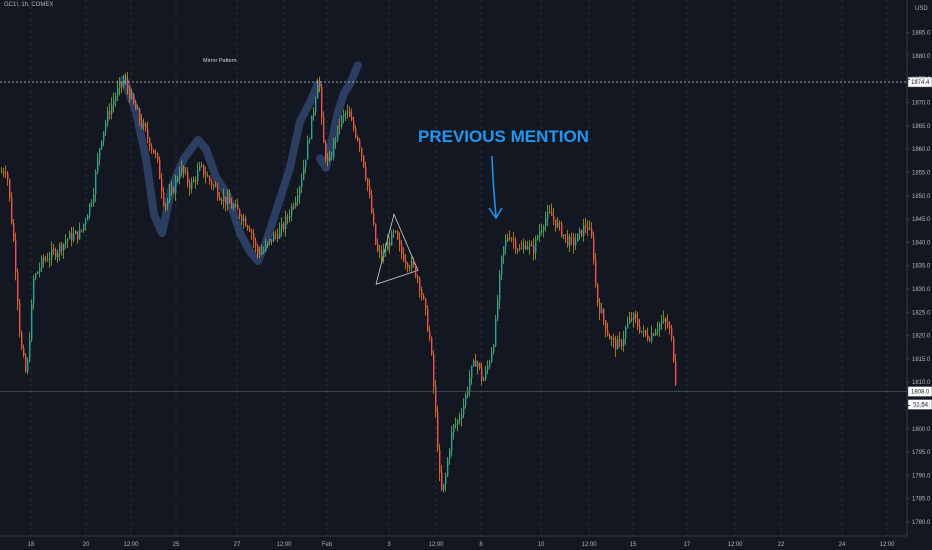  What do you see at coordinates (921, 337) in the screenshot?
I see `y-tick-label: 1820.0` at bounding box center [921, 337].